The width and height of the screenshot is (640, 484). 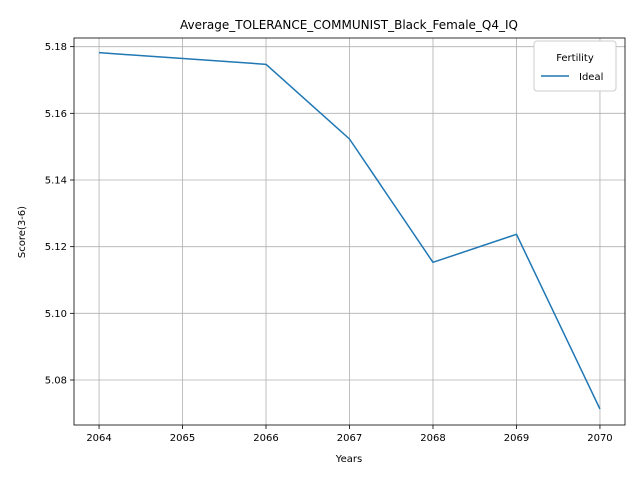 I want to click on y-axis-label: Score(3-6), so click(x=22, y=232).